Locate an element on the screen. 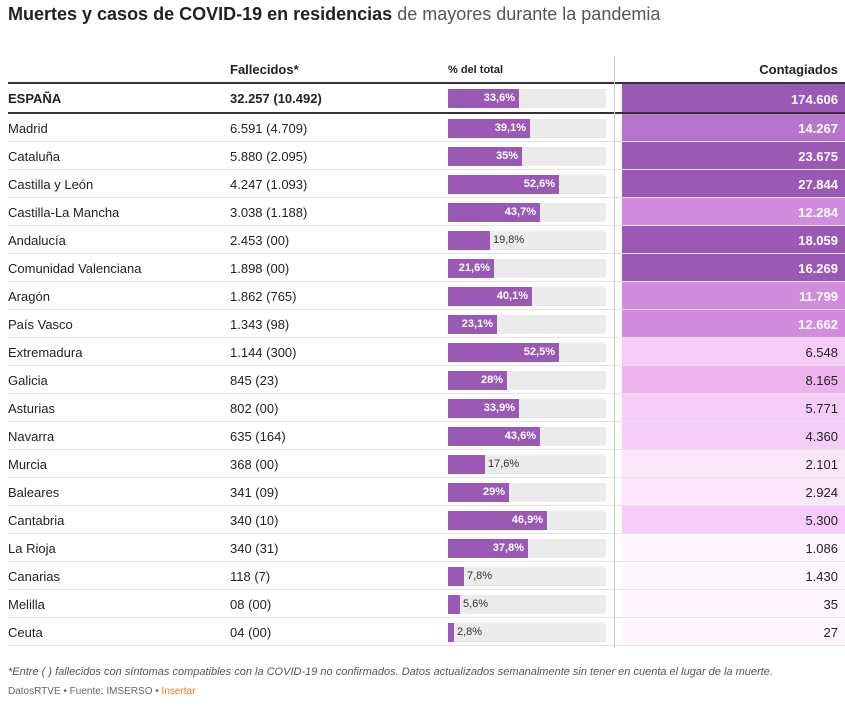 This screenshot has height=708, width=845. pct-label: 37,8% is located at coordinates (508, 548).